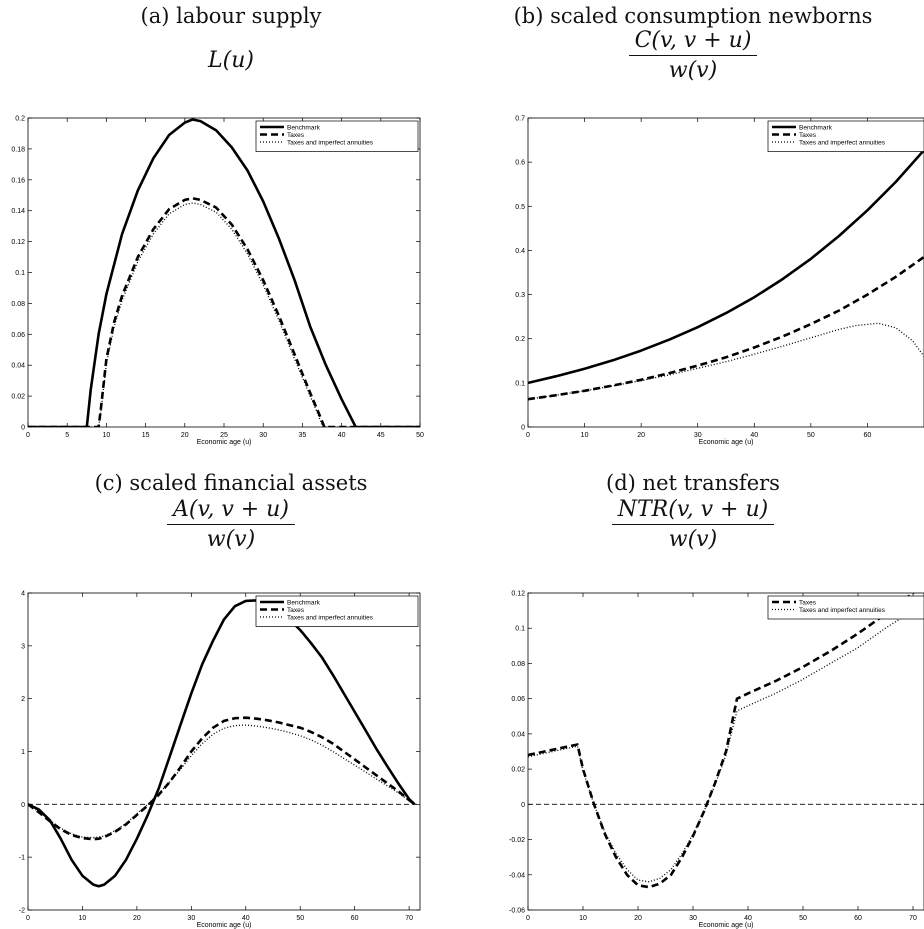  What do you see at coordinates (518, 594) in the screenshot?
I see `y-tick-label: 0.12` at bounding box center [518, 594].